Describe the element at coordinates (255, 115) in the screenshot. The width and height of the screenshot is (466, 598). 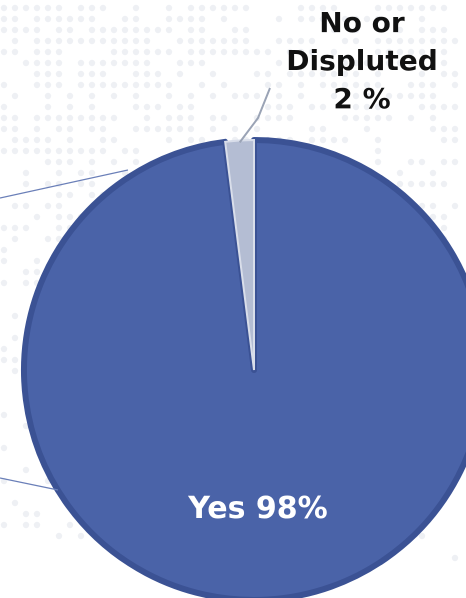
I see `callout-leader-line` at that location.